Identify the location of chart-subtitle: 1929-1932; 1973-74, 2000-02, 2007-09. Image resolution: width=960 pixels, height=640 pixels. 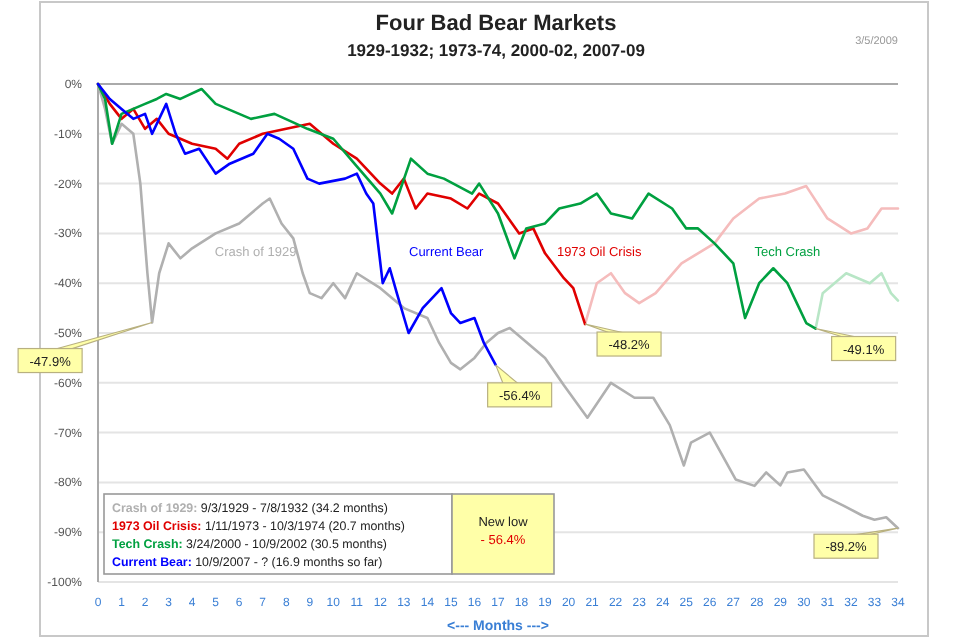
(496, 50).